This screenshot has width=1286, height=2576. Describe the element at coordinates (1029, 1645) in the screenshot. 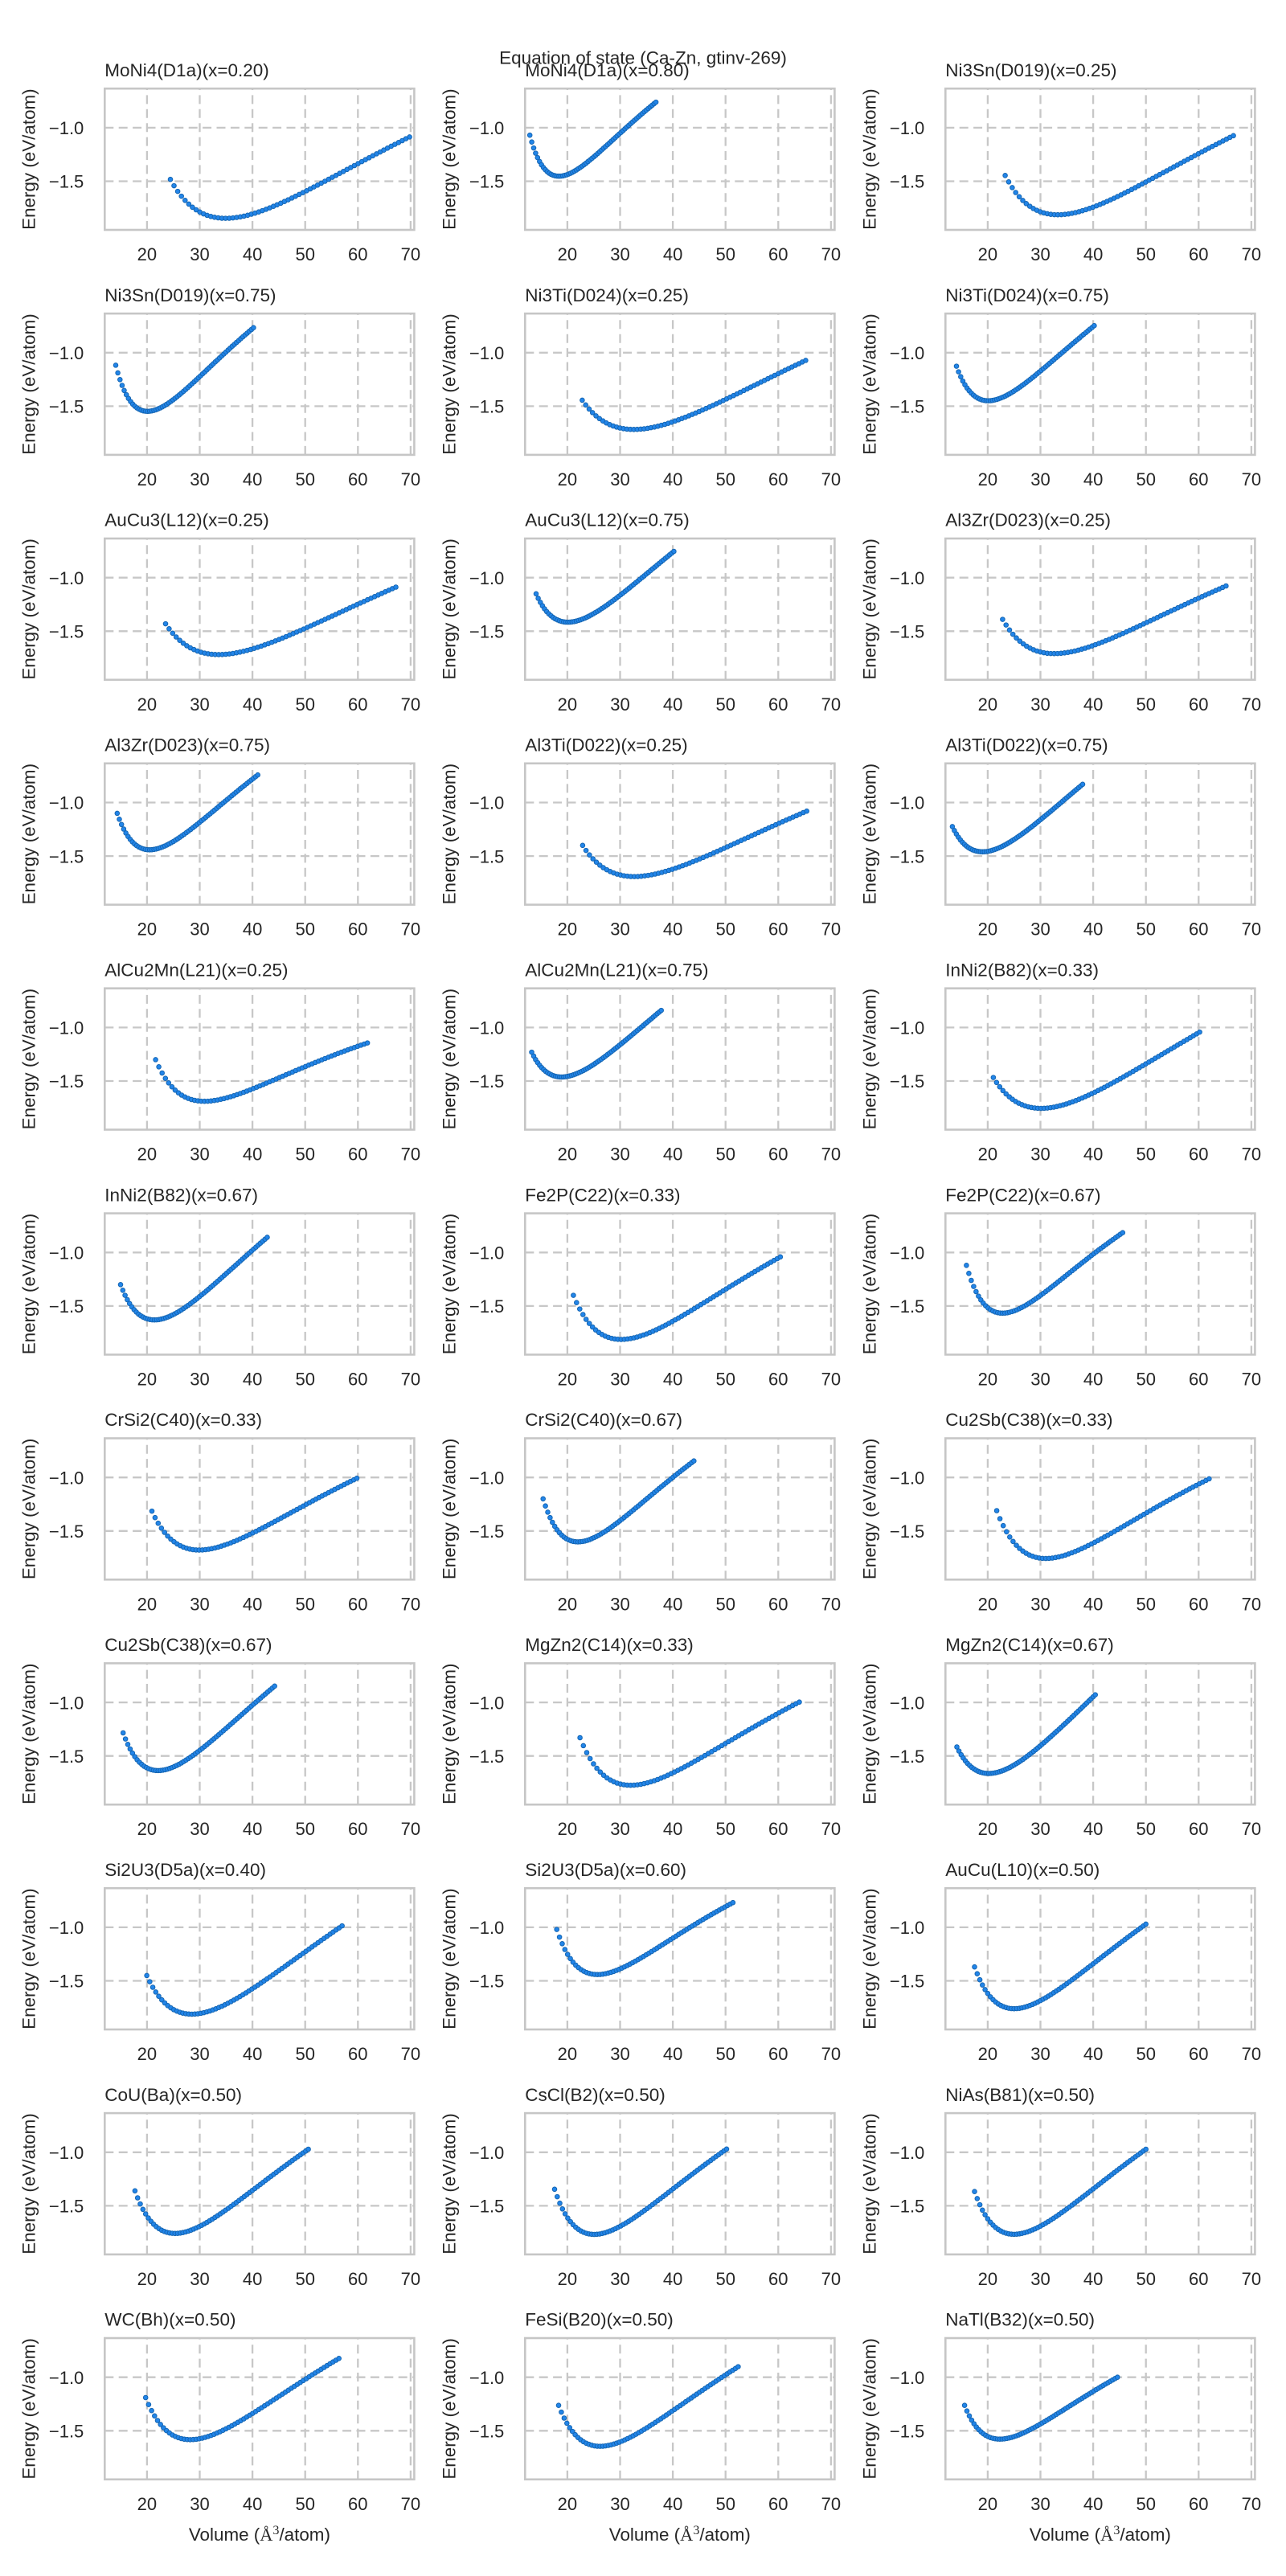

I see `svg-text: MgZn2(C14)(x=0.67)` at that location.